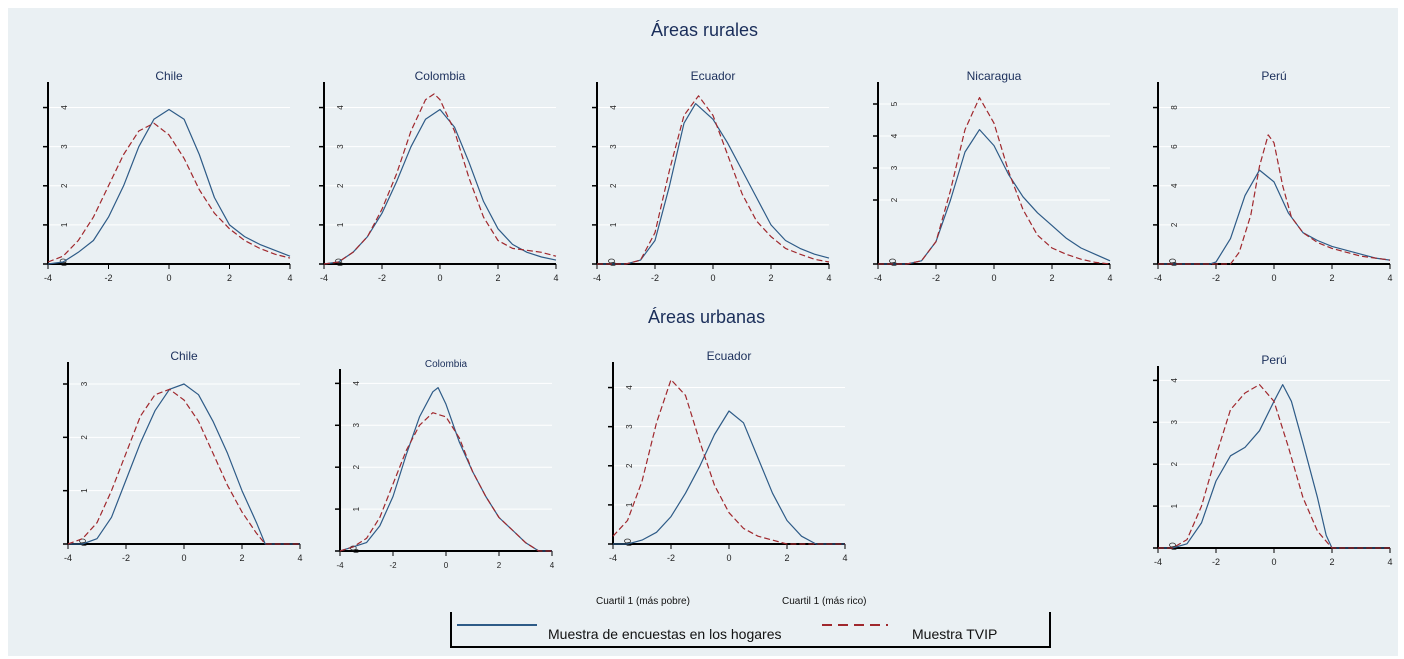 This screenshot has height=659, width=1404. What do you see at coordinates (1174, 146) in the screenshot?
I see `y-tick-label: 6` at bounding box center [1174, 146].